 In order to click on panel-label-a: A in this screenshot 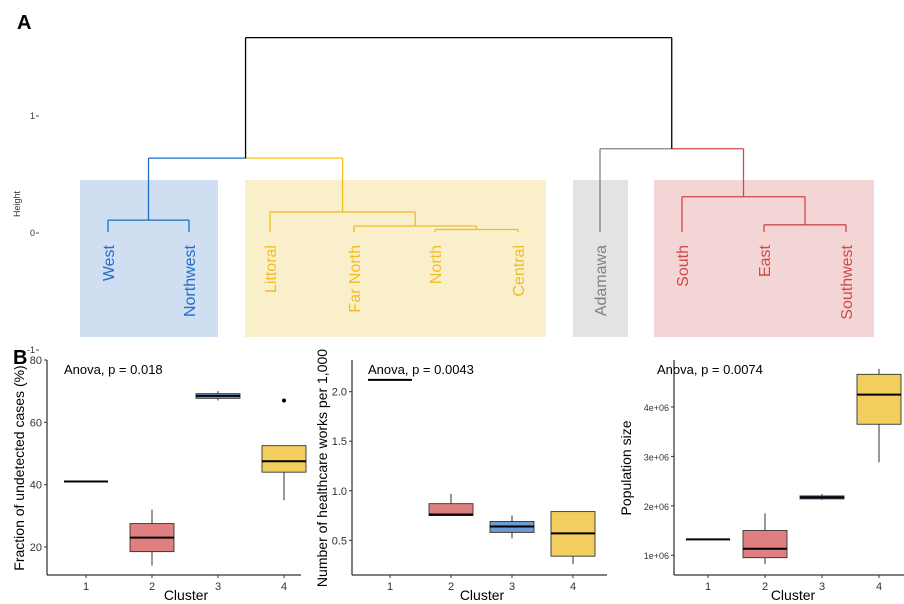, I will do `click(24, 23)`.